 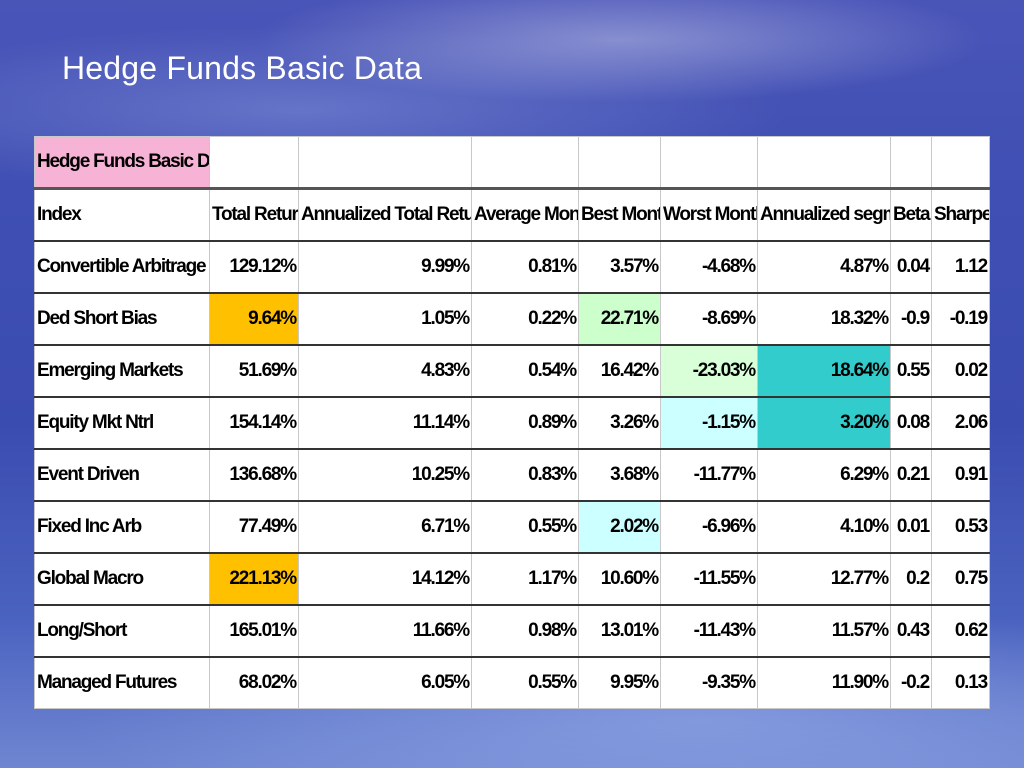 I want to click on cell-average-month: 0.54%, so click(x=525, y=371).